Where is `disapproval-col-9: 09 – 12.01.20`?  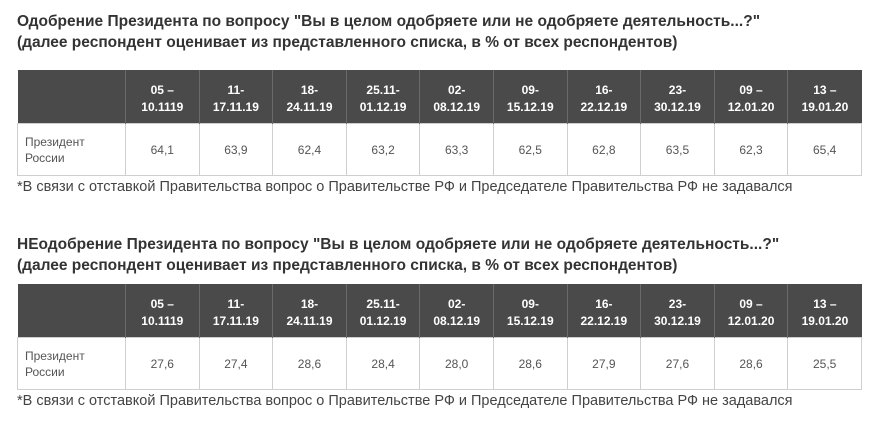
disapproval-col-9: 09 – 12.01.20 is located at coordinates (750, 311).